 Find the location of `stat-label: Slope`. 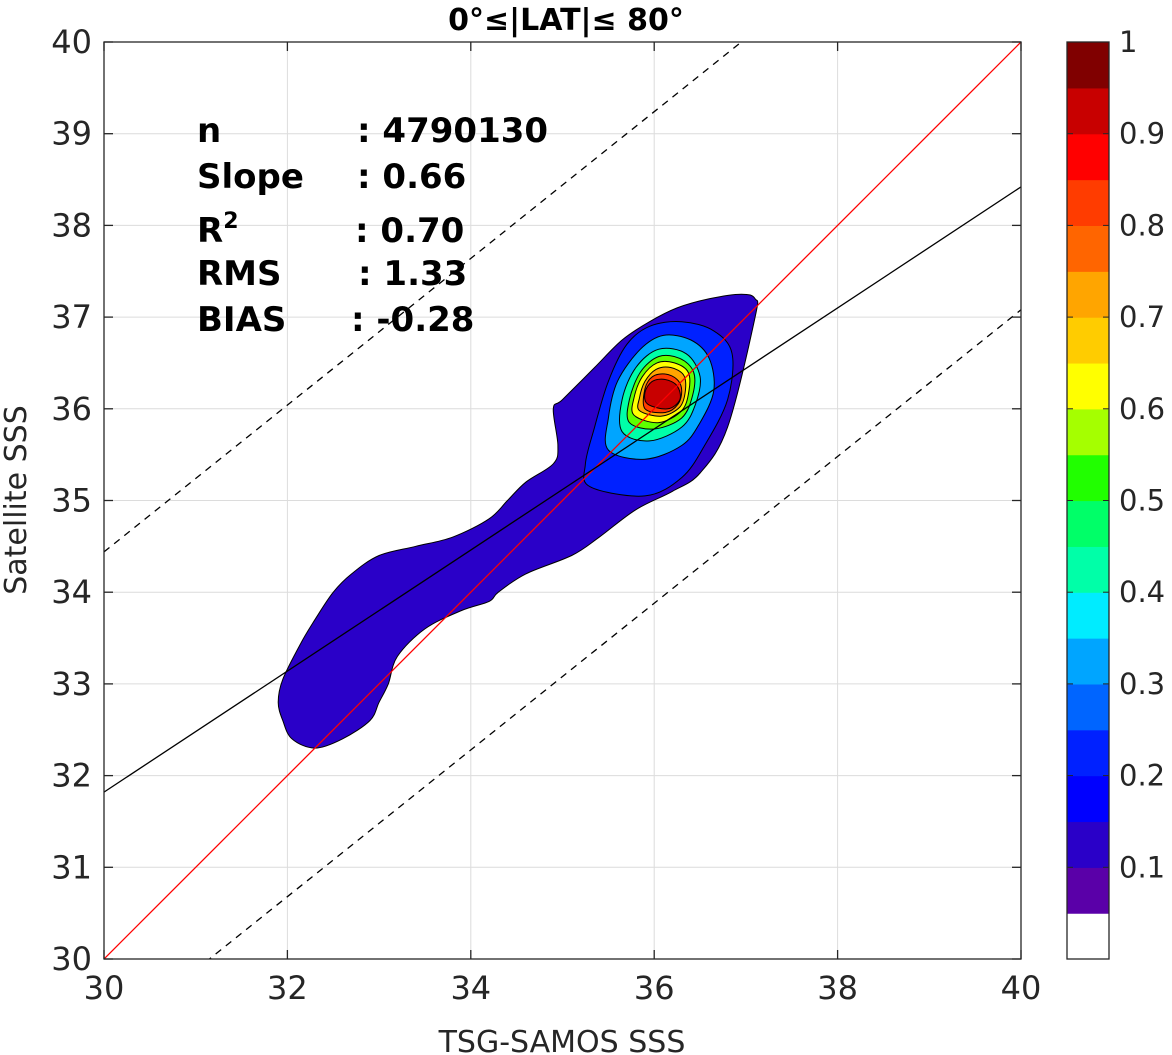

stat-label: Slope is located at coordinates (250, 177).